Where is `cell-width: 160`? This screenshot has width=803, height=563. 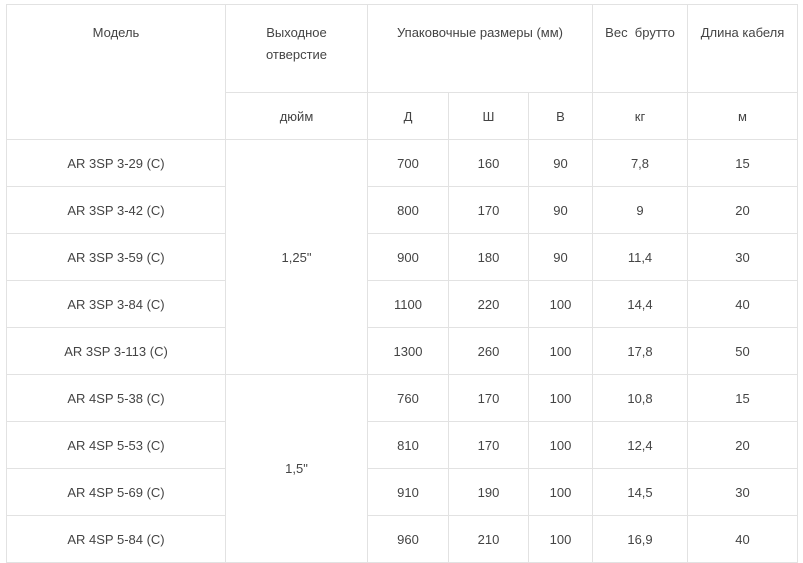 cell-width: 160 is located at coordinates (488, 163).